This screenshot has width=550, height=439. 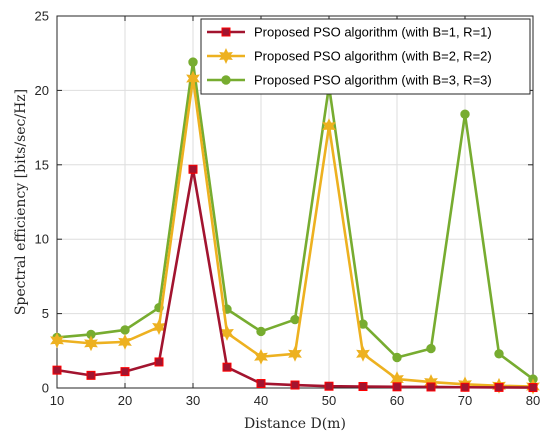 I want to click on y-tick-label: 15, so click(x=42, y=164).